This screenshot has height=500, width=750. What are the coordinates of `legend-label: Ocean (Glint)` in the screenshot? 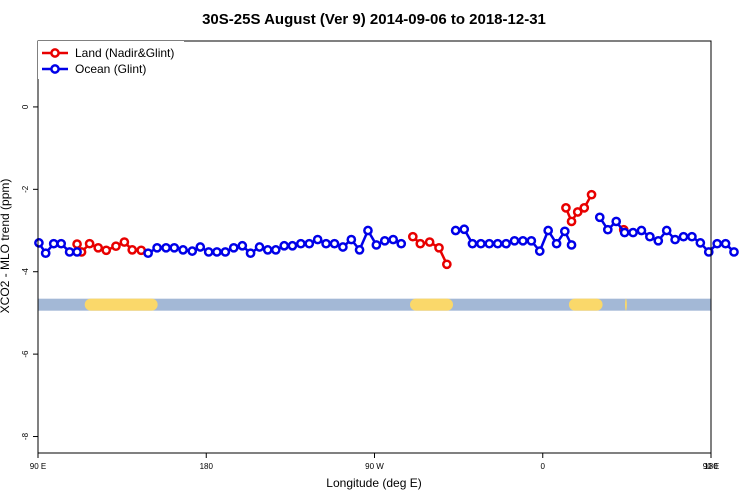 It's located at (110, 69).